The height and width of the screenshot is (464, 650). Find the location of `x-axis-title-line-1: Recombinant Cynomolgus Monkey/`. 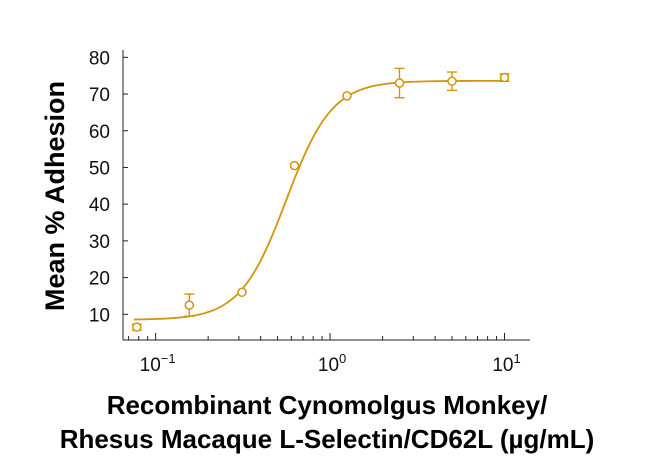

x-axis-title-line-1: Recombinant Cynomolgus Monkey/ is located at coordinates (327, 405).